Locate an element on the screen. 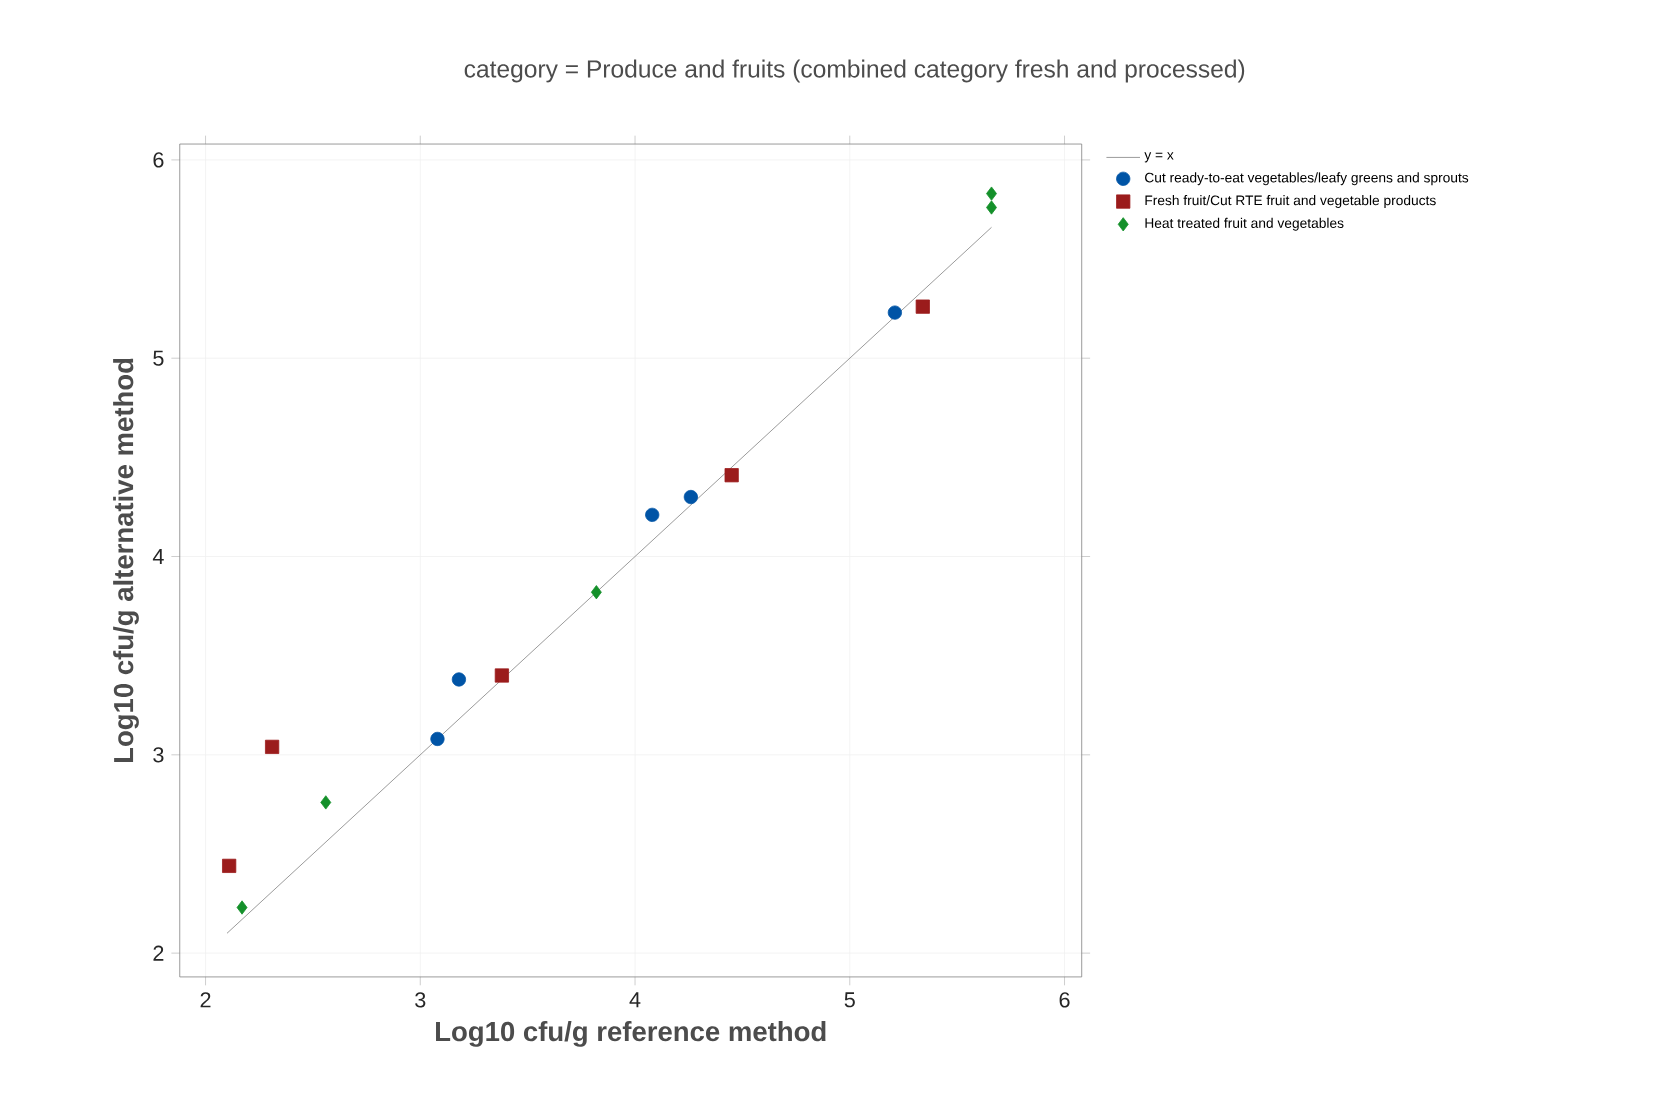 This screenshot has height=1098, width=1658. x-tick-label: 5 is located at coordinates (849, 1000).